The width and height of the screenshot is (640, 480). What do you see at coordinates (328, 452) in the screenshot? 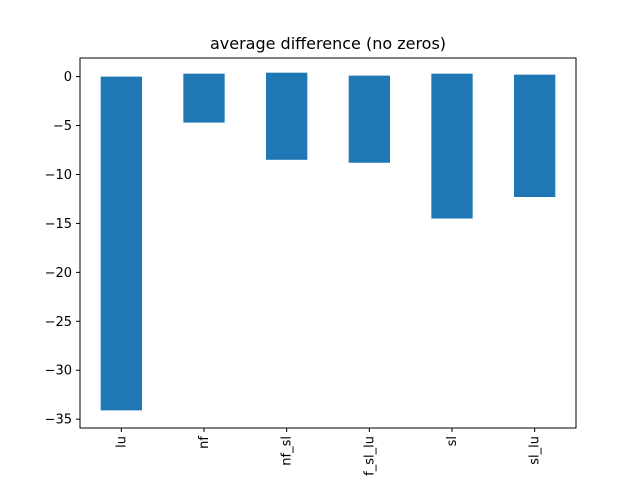
I see `x-axis-ticks: lu nf nf_sl f_sl_lu sl sl_lu` at bounding box center [328, 452].